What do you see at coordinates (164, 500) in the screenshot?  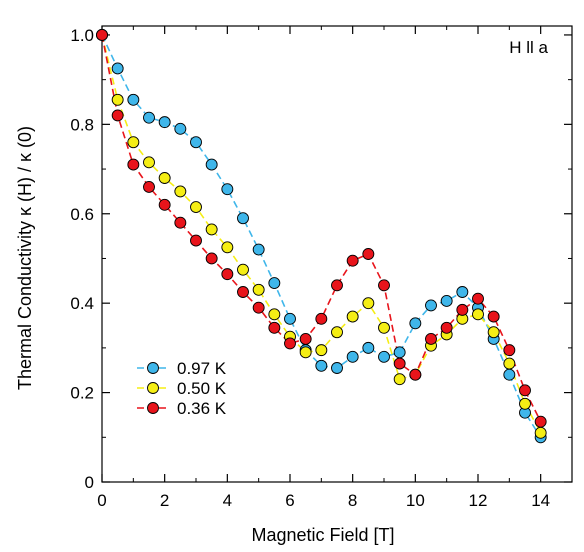 I see `x-tick-label: 2` at bounding box center [164, 500].